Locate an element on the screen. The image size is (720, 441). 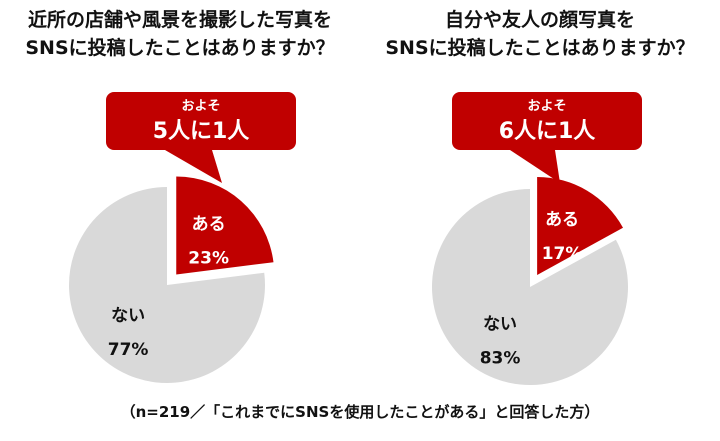
callout-bubble-2: およそ 6人に1人 is located at coordinates (547, 137).